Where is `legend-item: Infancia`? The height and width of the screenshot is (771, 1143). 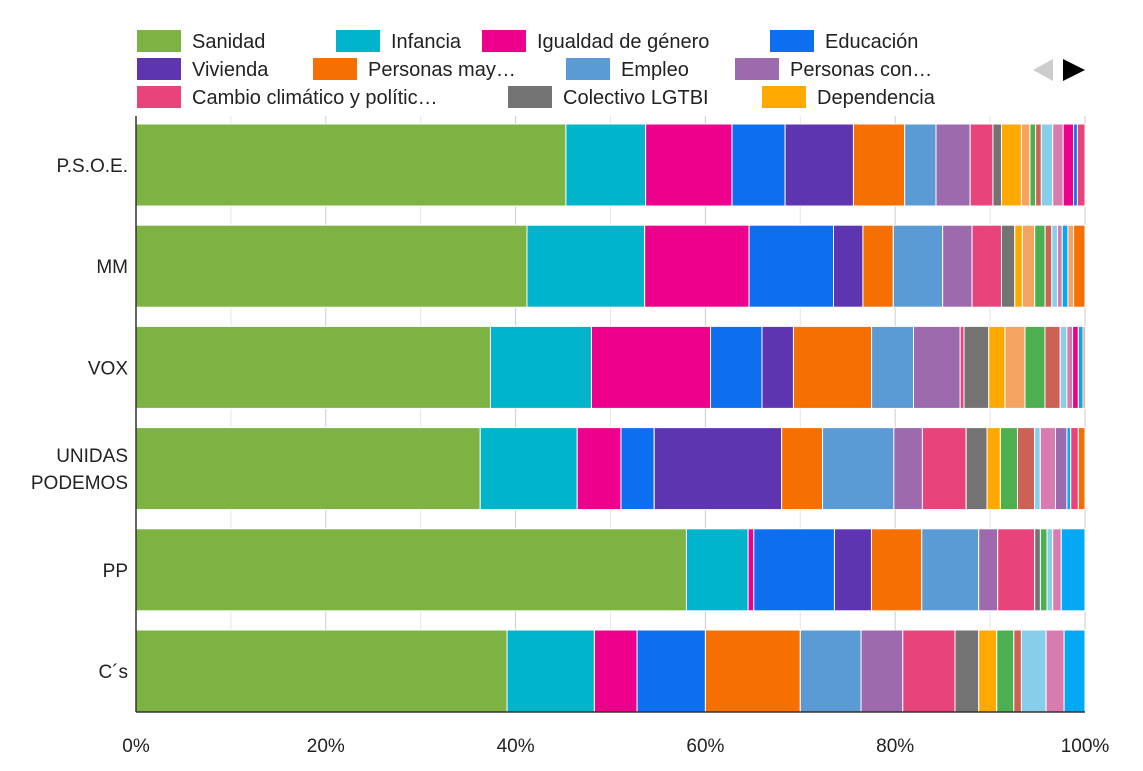 legend-item: Infancia is located at coordinates (399, 41).